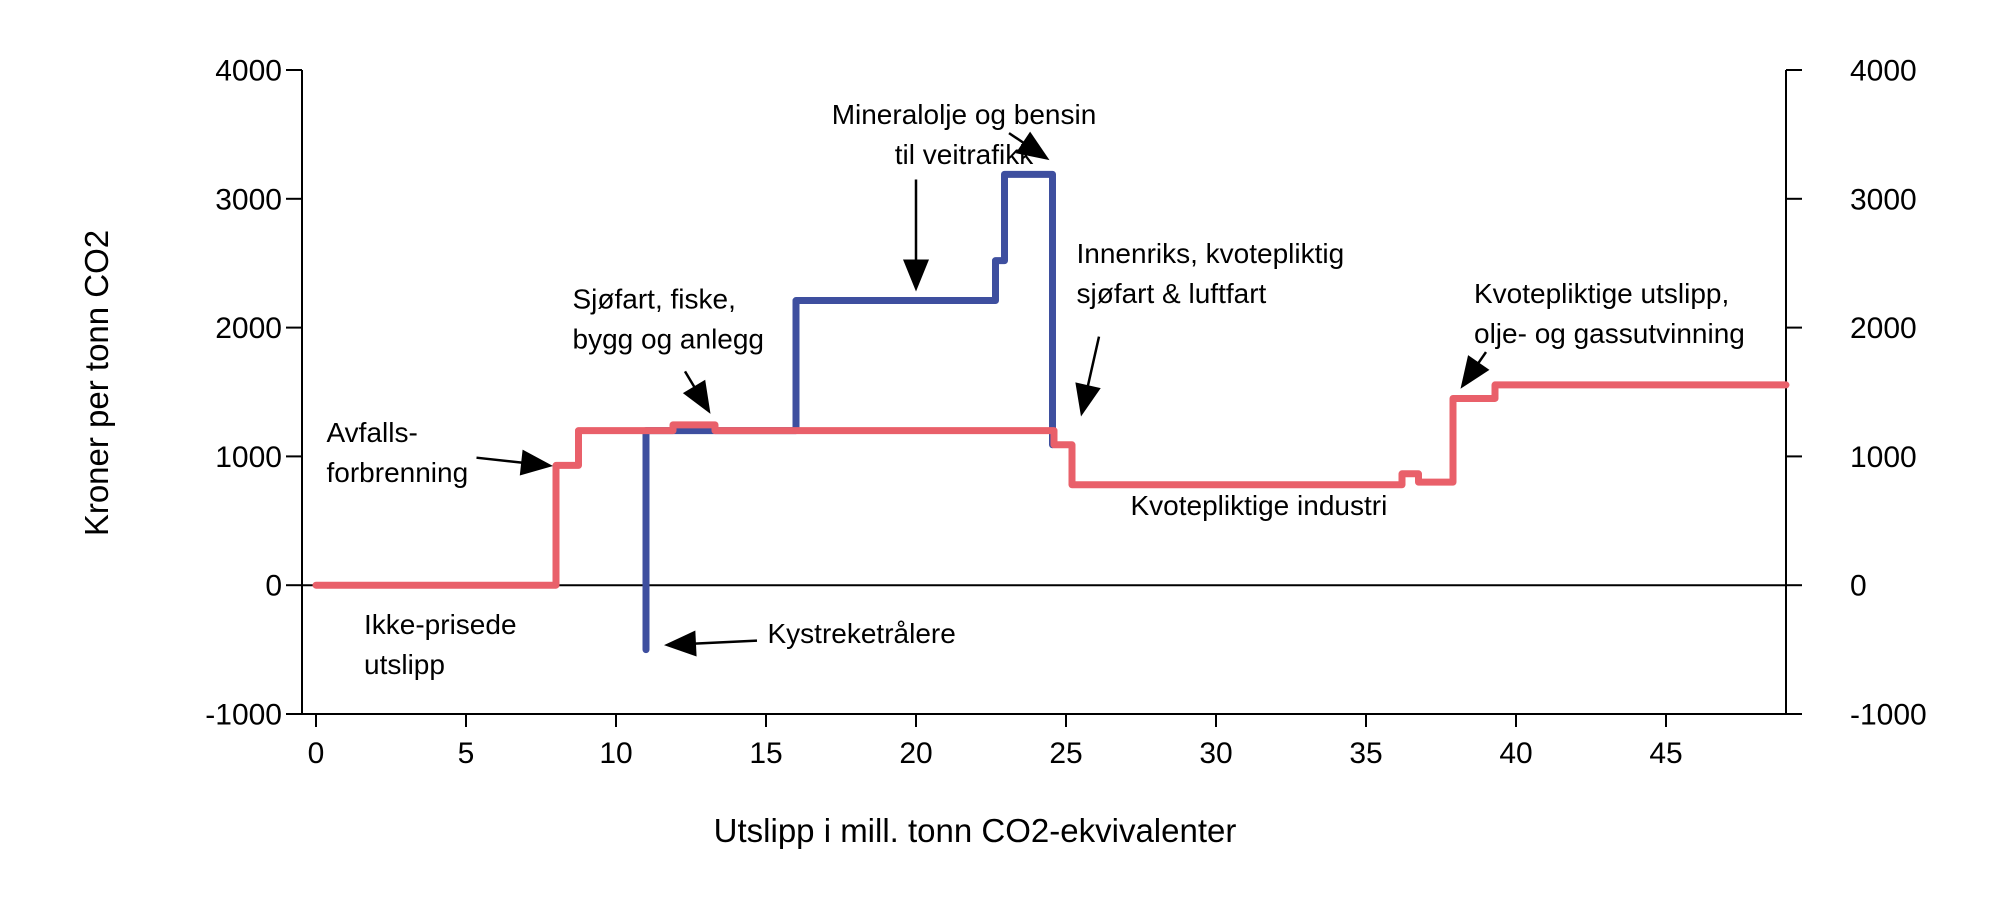 This screenshot has height=908, width=2000. What do you see at coordinates (964, 114) in the screenshot?
I see `annotation-mineralolje-bensin-veitrafikk-text: Mineralolje og bensin` at bounding box center [964, 114].